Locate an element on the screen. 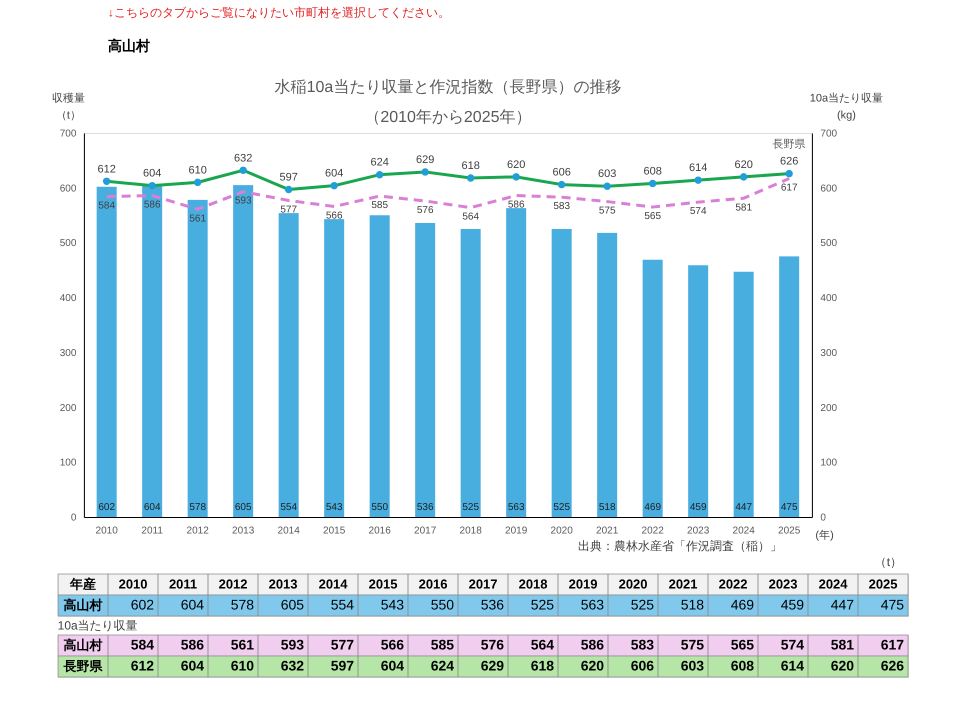  y2-tick-label: 0 is located at coordinates (823, 518).